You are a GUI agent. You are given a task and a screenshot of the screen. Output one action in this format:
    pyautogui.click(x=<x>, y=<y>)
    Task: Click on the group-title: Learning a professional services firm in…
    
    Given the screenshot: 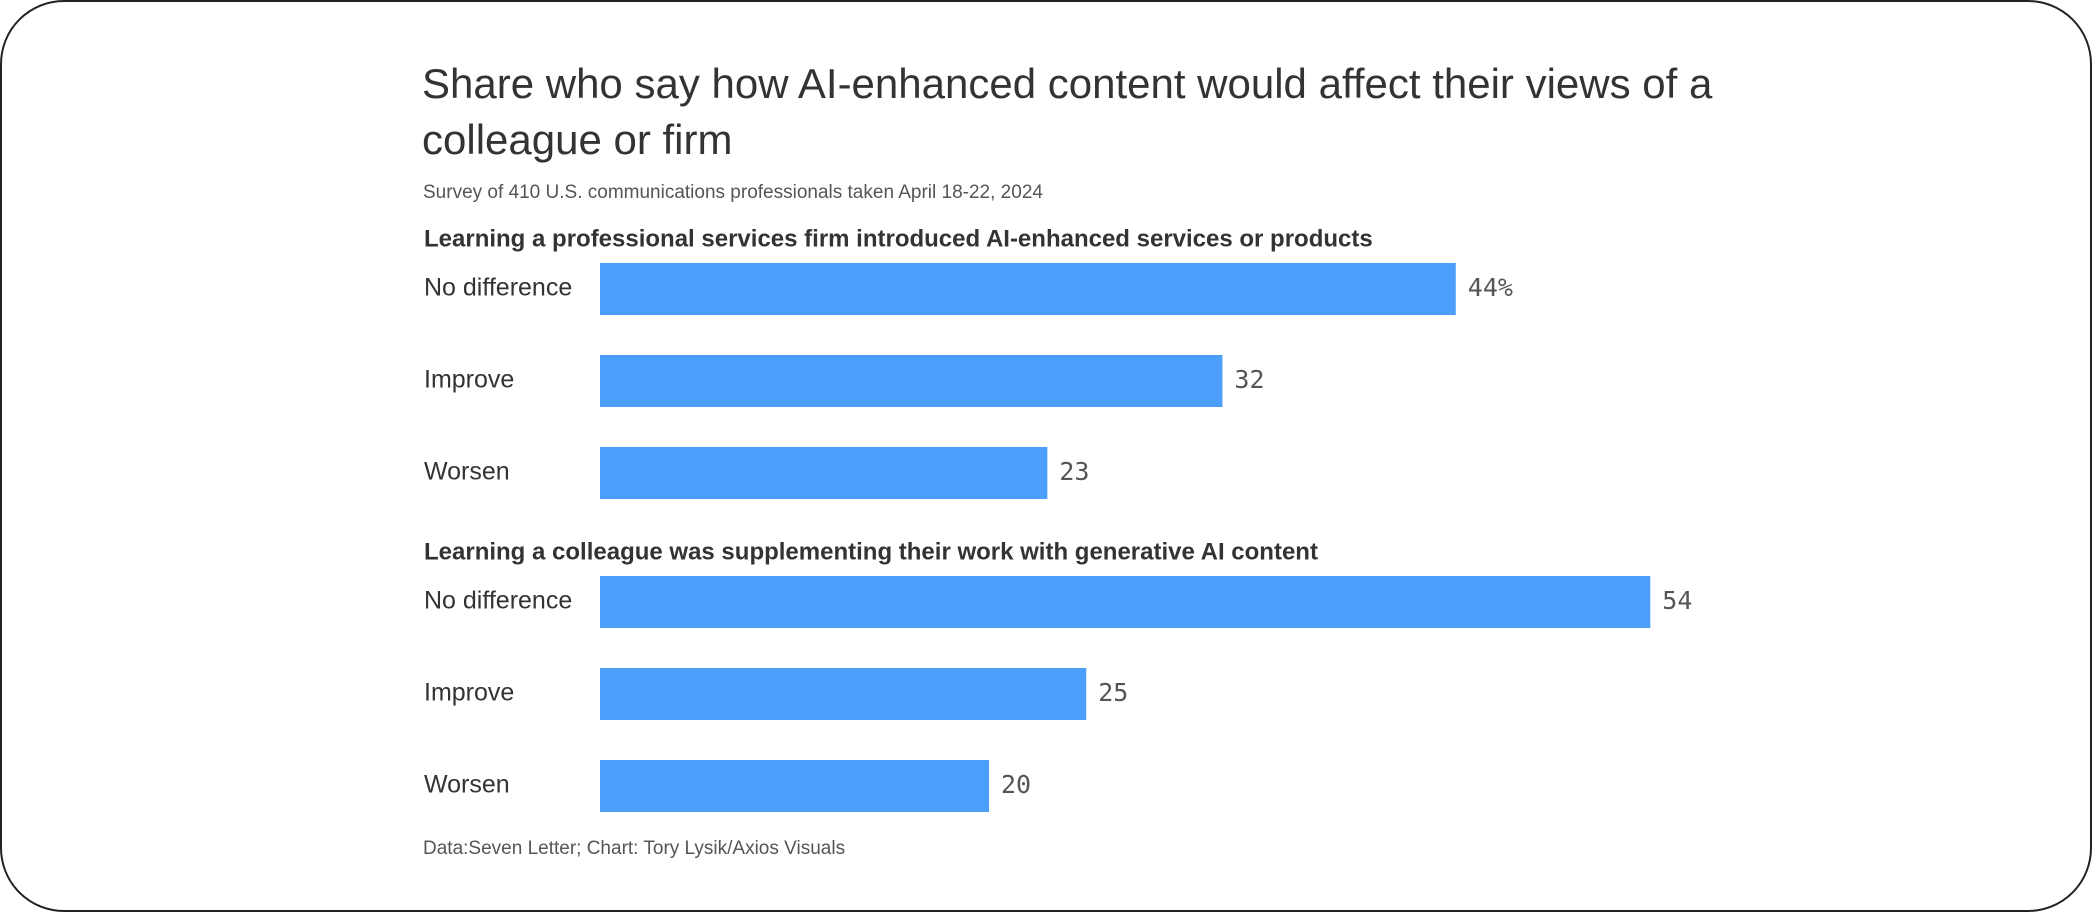 What is the action you would take?
    pyautogui.click(x=898, y=238)
    